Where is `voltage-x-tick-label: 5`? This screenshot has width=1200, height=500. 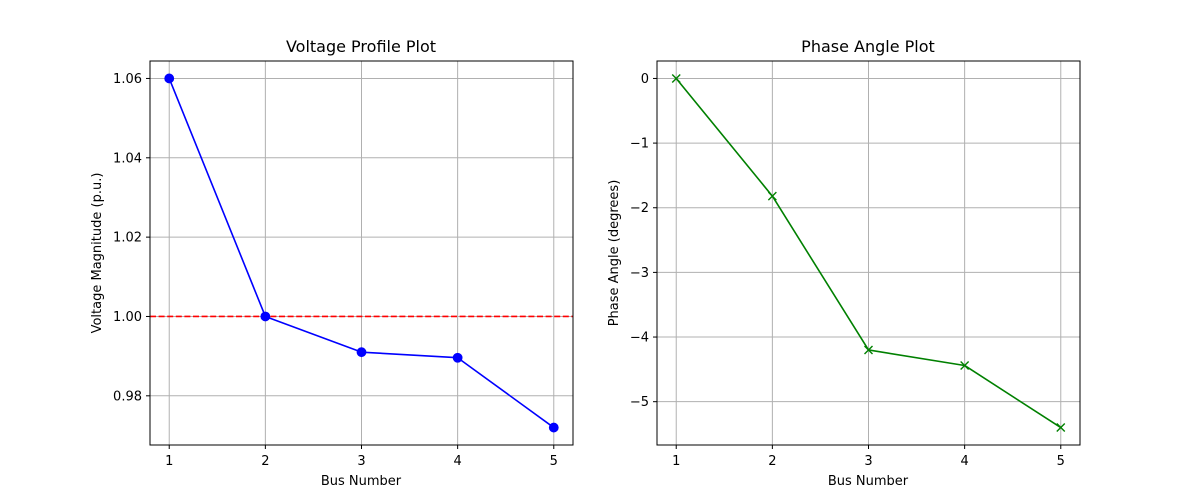 voltage-x-tick-label: 5 is located at coordinates (554, 461).